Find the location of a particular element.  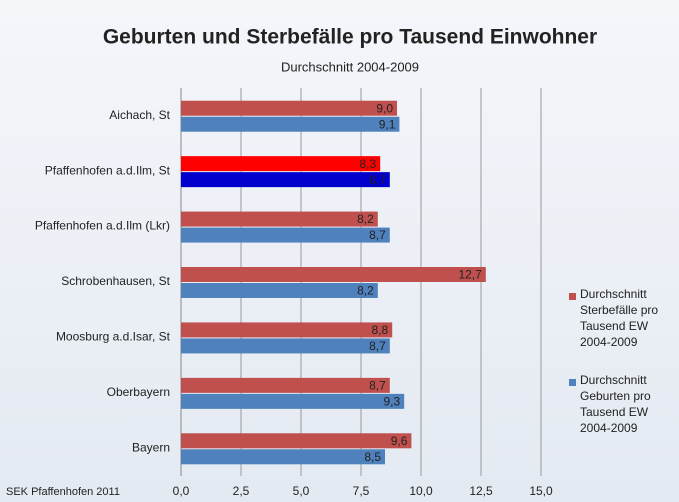

y-tick-label: Aichach, St is located at coordinates (139, 115).